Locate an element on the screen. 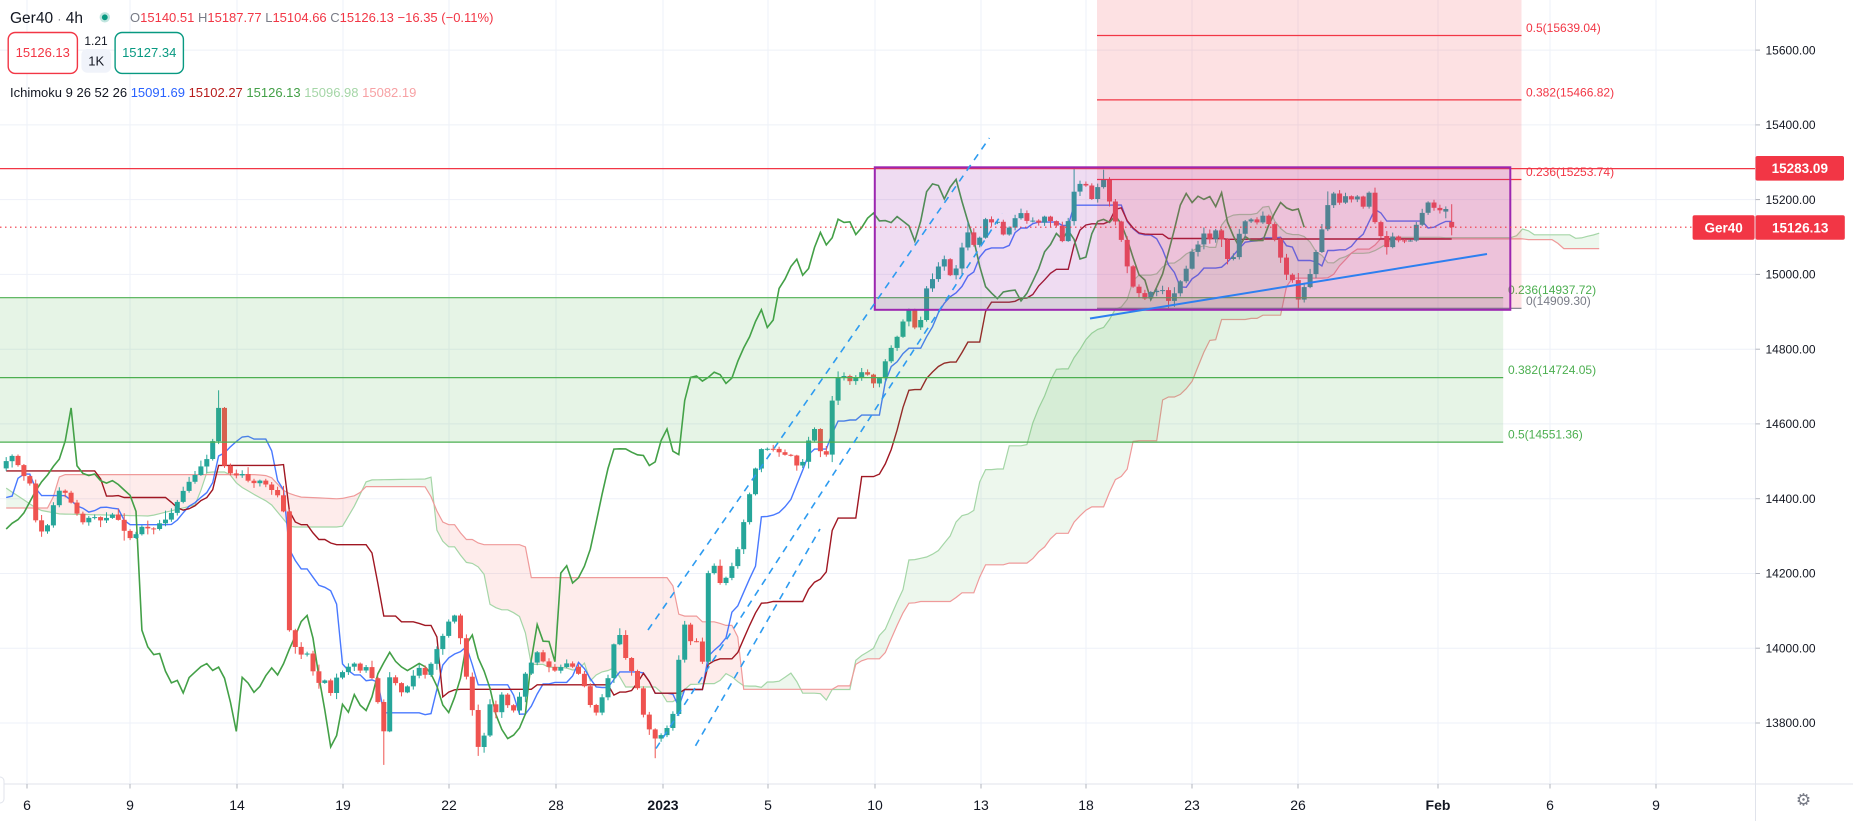  svg-text: 0(14909.30) is located at coordinates (1558, 301).